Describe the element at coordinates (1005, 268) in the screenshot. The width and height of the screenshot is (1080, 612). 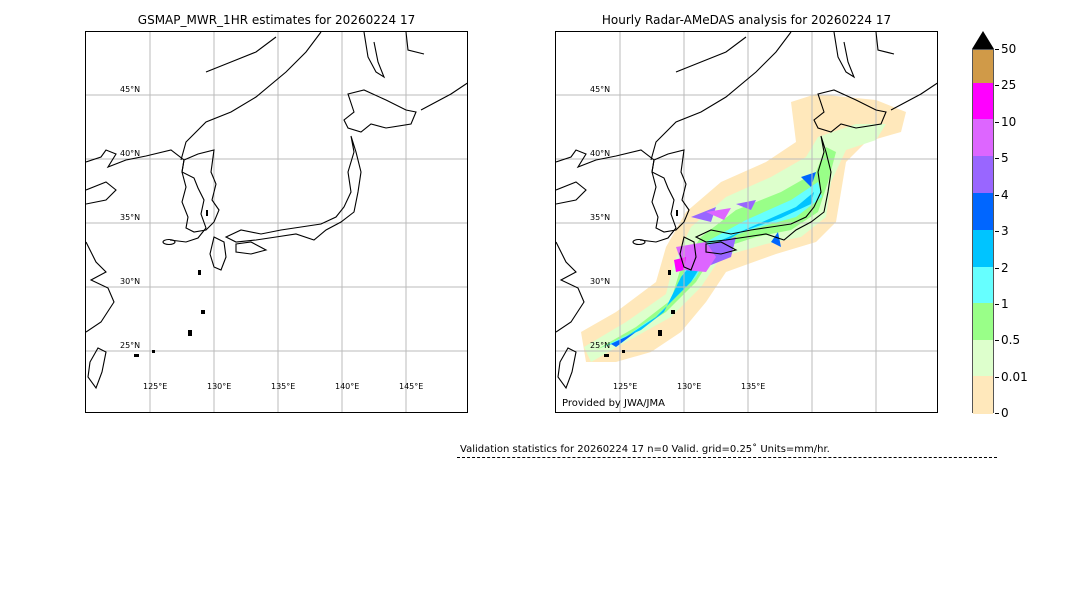
I see `colorbar-tick-label: 2` at that location.